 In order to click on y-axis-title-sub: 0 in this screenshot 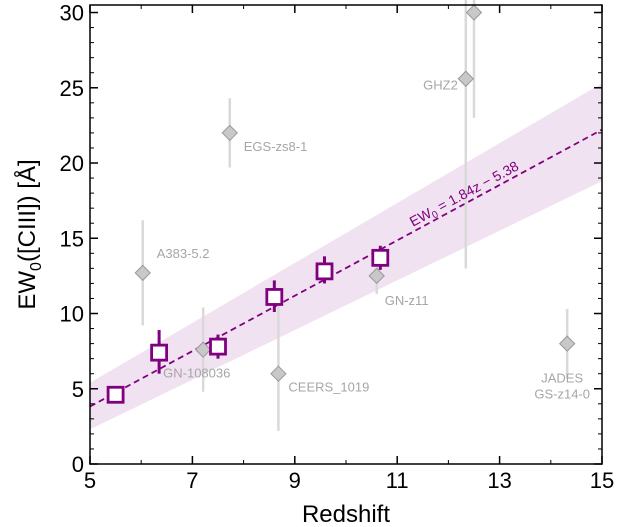, I will do `click(36, 266)`.